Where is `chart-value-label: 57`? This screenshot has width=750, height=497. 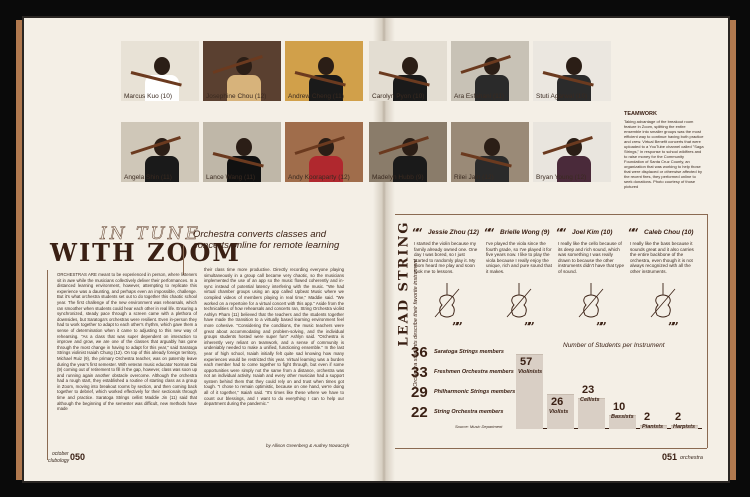 chart-value-label: 57 is located at coordinates (526, 361).